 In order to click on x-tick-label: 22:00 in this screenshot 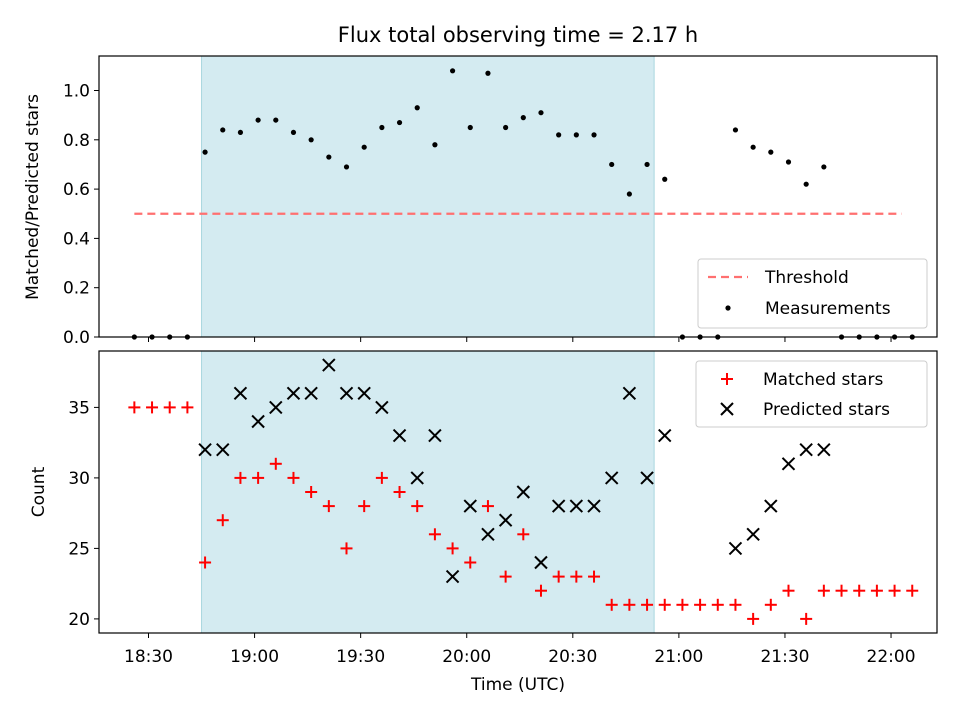, I will do `click(891, 657)`.